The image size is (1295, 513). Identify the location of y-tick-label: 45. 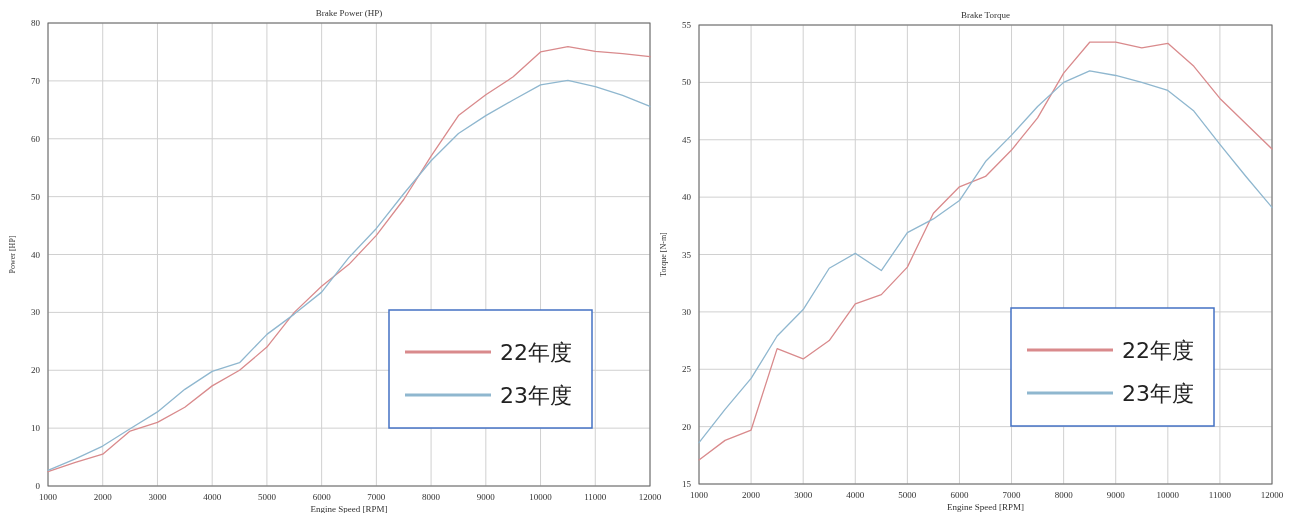
(687, 139).